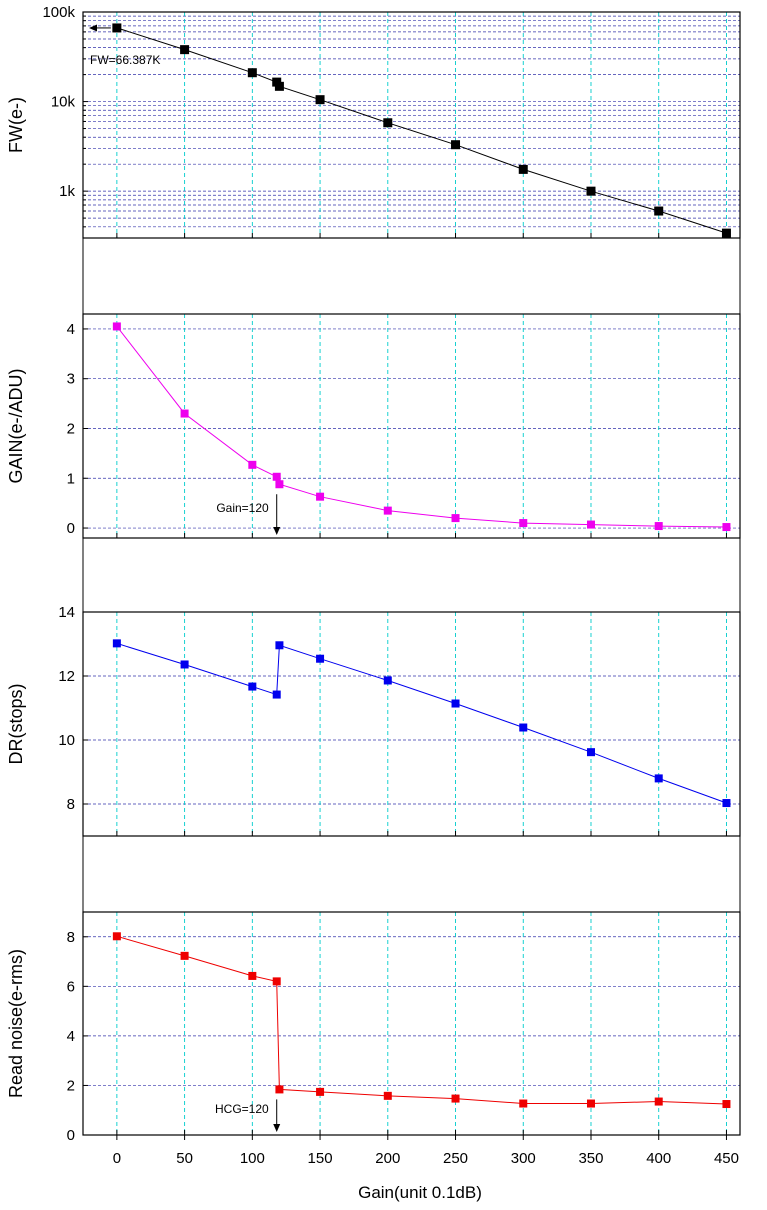 This screenshot has height=1210, width=767. Describe the element at coordinates (455, 1158) in the screenshot. I see `x-tick-label: 250` at that location.